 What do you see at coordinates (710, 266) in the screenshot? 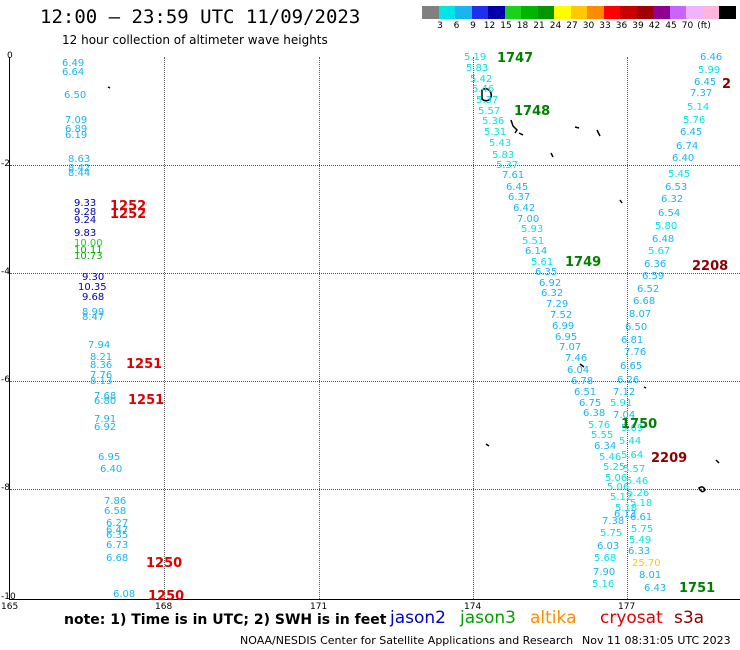
I see `pass-number-label: 2208` at bounding box center [710, 266].